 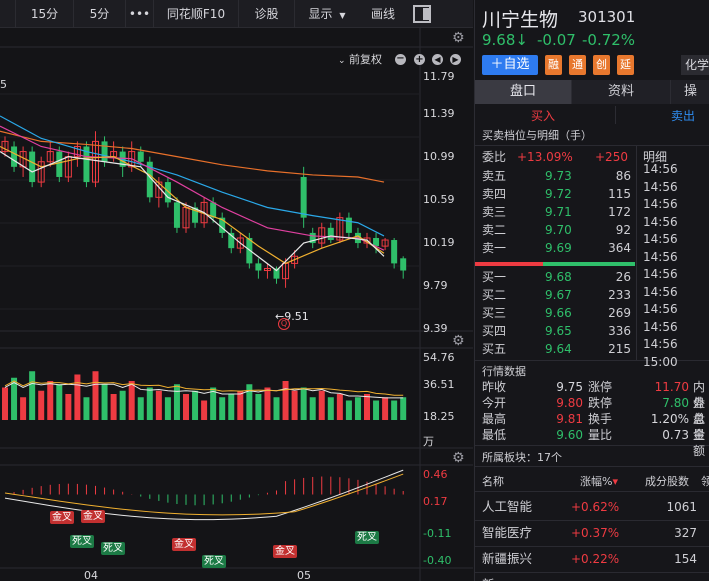 I want to click on depth-bar-ask, so click(x=589, y=264).